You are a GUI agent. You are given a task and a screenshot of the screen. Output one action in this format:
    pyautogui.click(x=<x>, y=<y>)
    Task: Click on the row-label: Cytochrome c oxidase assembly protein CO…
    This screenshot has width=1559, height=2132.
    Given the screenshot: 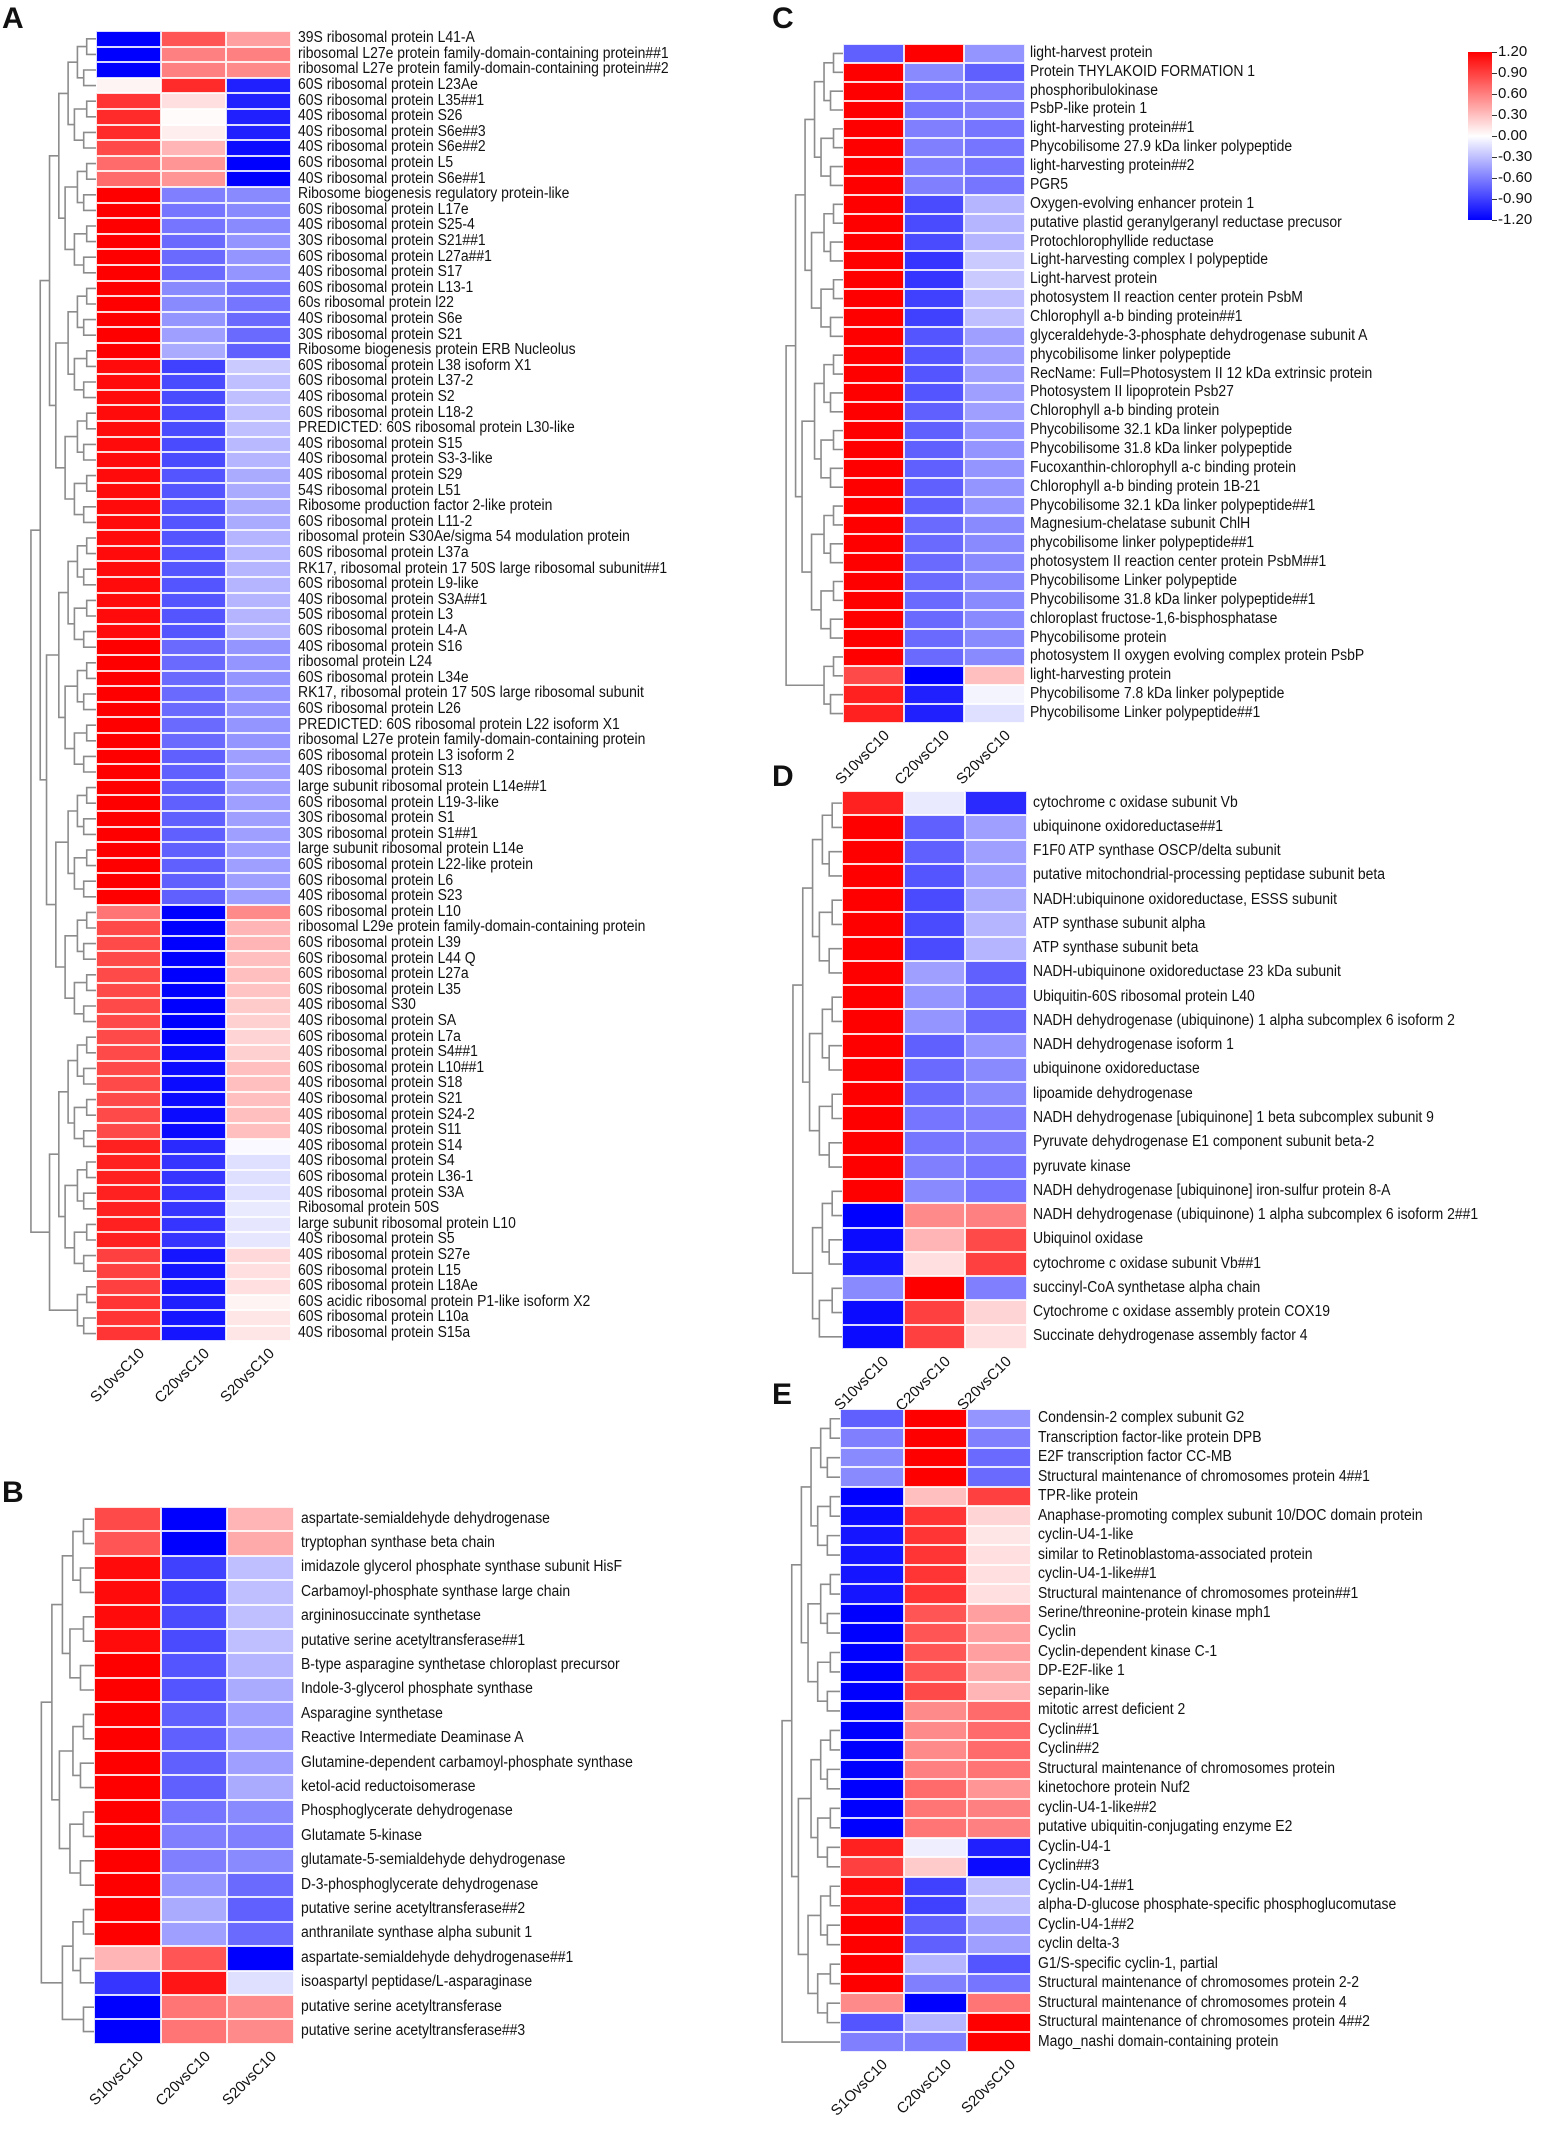 What is the action you would take?
    pyautogui.click(x=1181, y=1312)
    